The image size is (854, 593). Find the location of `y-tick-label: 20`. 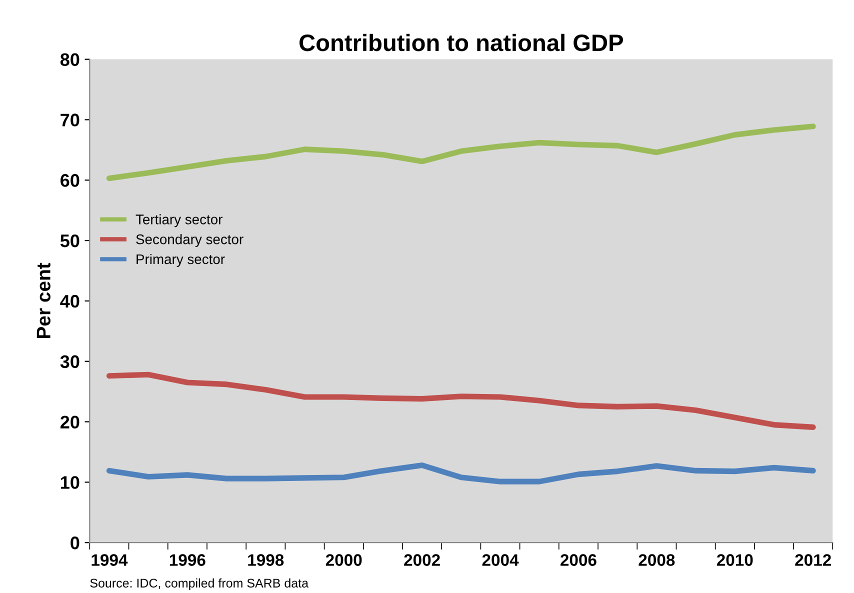

y-tick-label: 20 is located at coordinates (70, 422).